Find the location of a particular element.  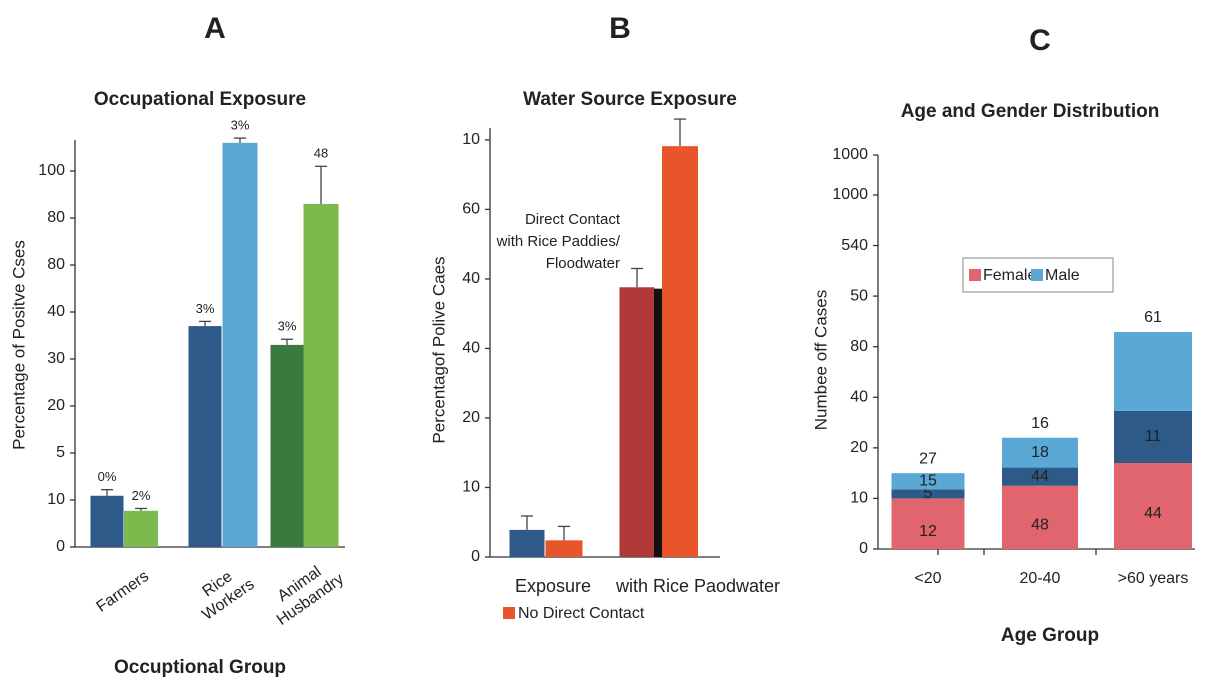

panel-letter: B is located at coordinates (620, 28).